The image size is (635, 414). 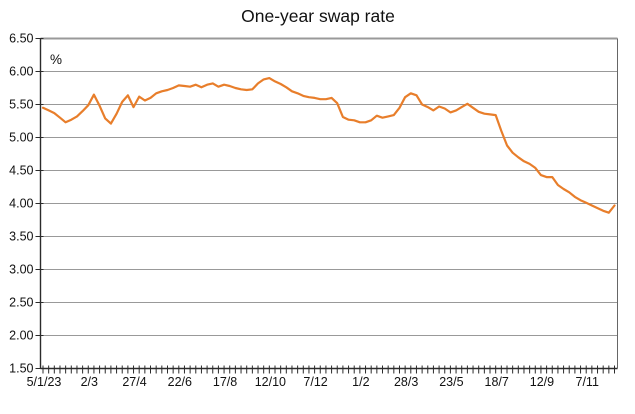 I want to click on x-tick-label: 1/2, so click(x=360, y=382).